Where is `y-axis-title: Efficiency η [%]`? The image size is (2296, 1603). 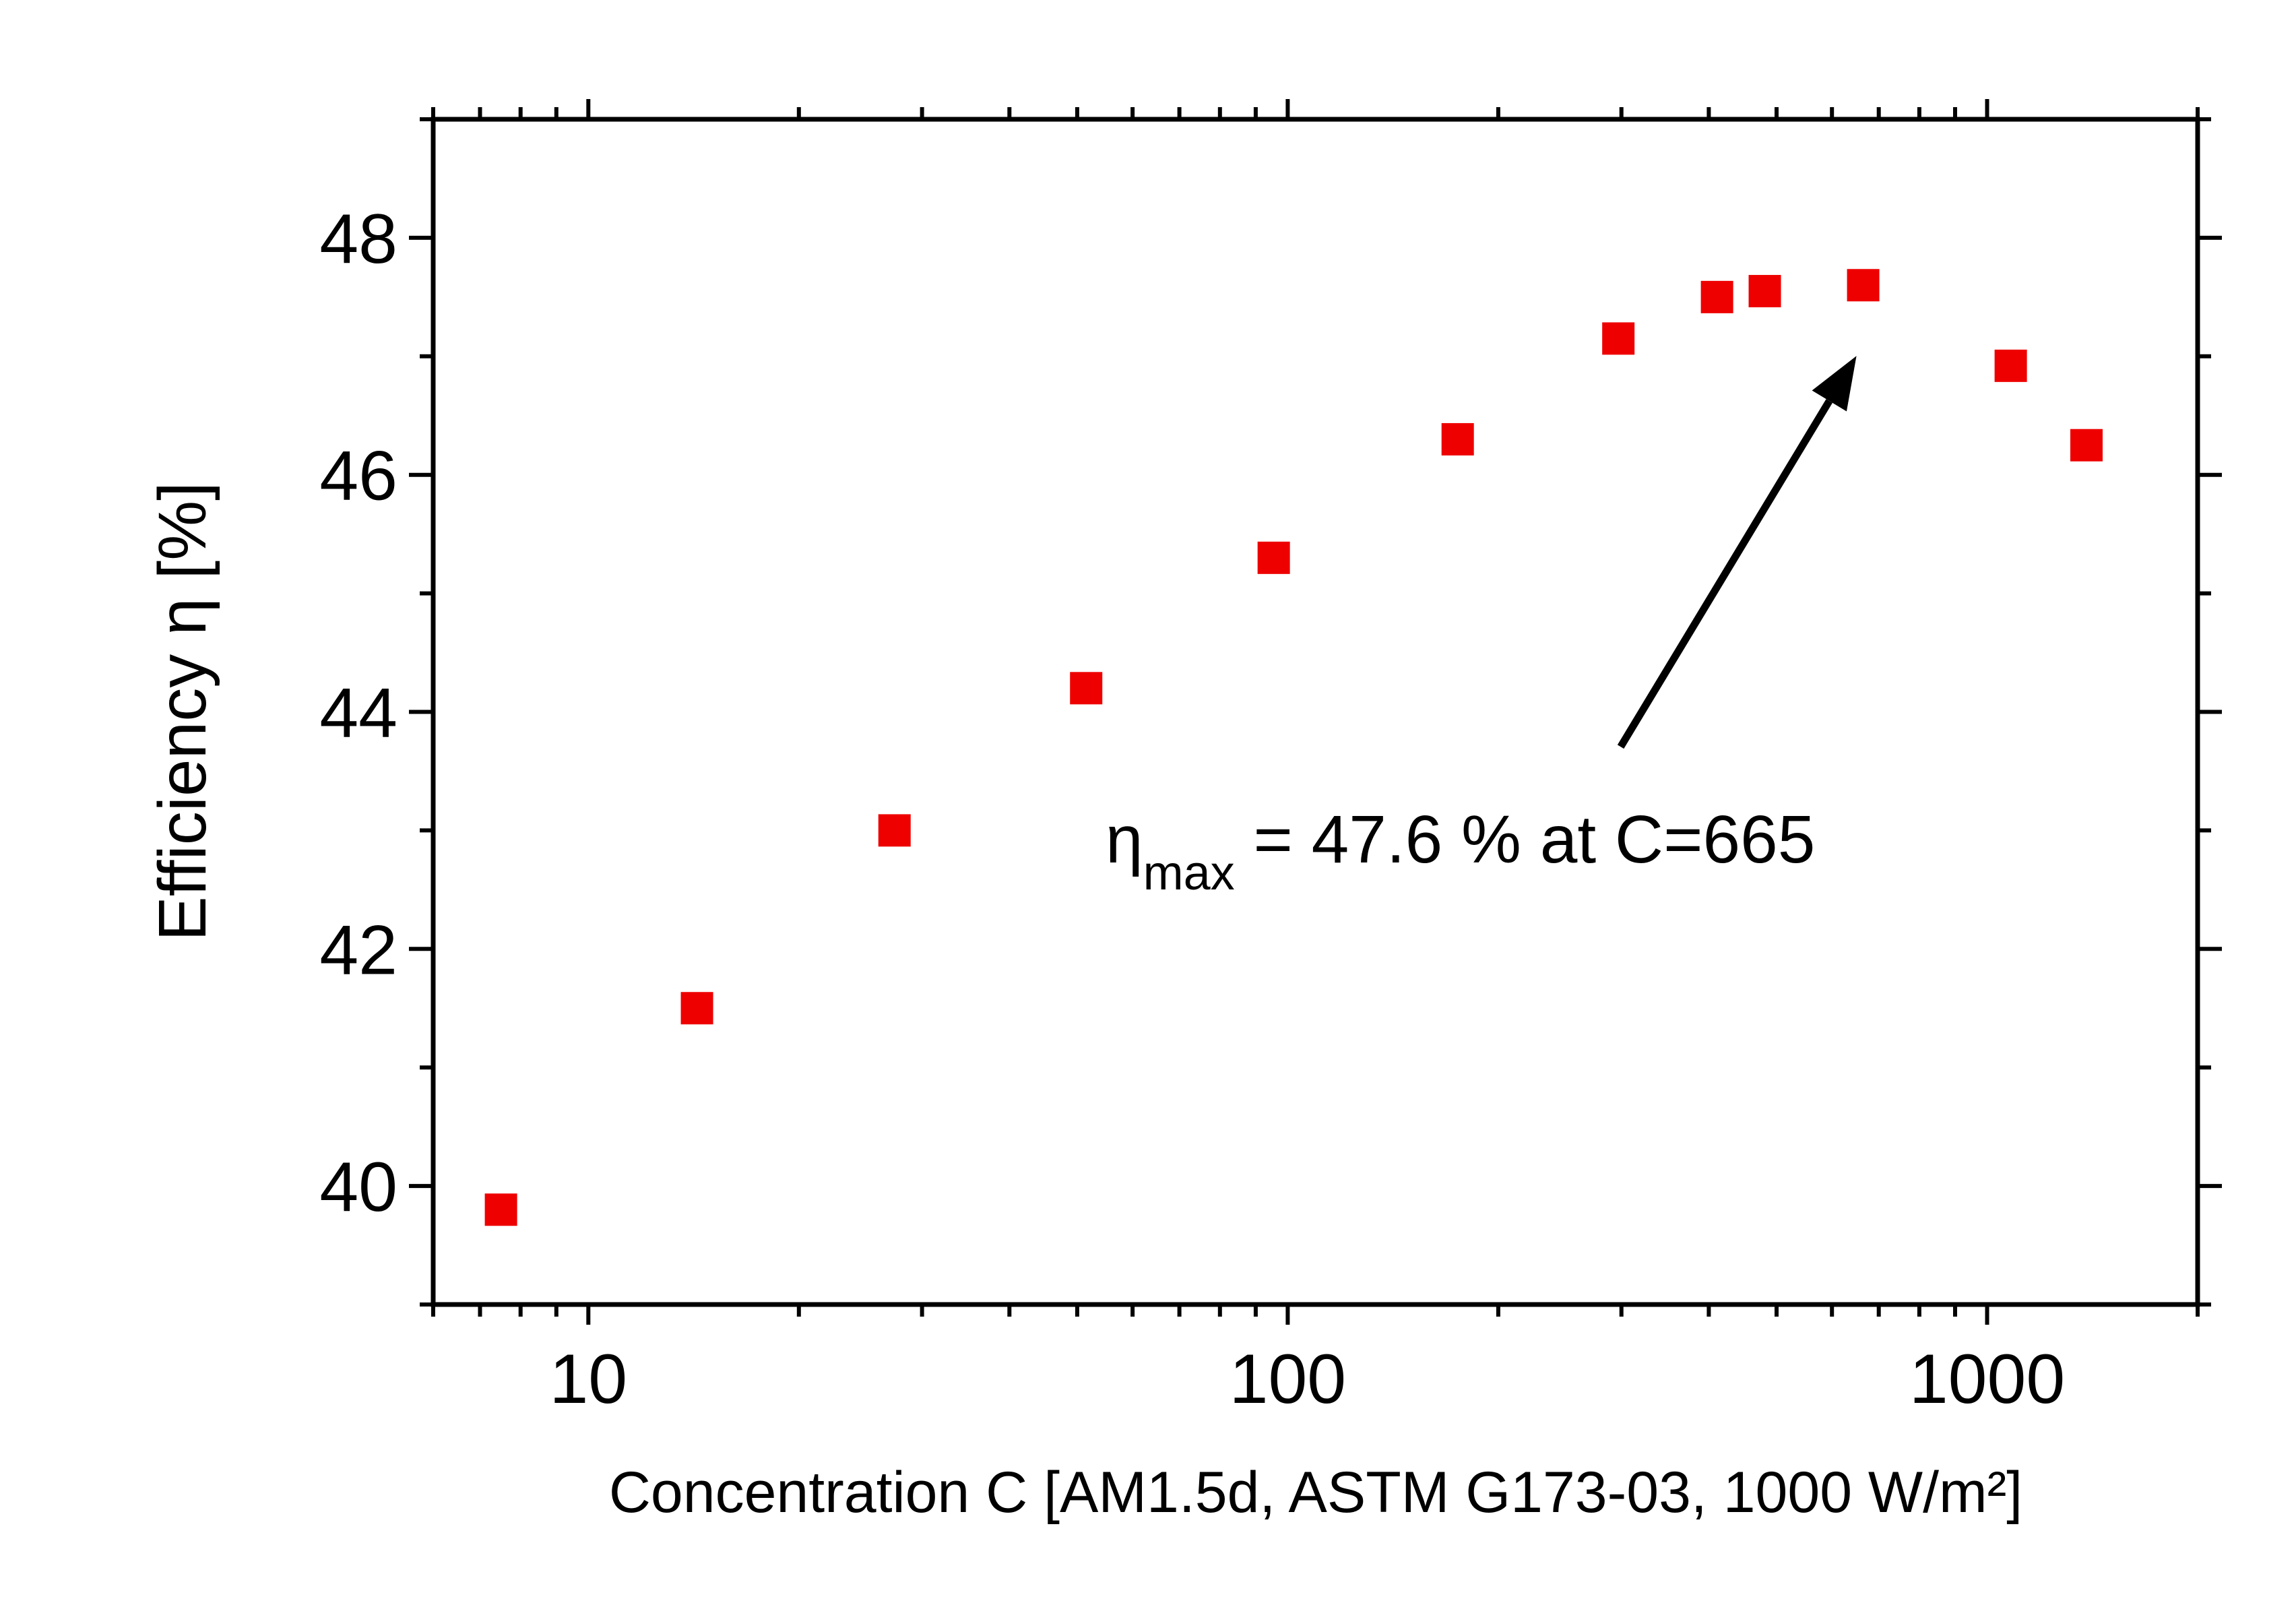
y-axis-title: Efficiency η [%] is located at coordinates (182, 711).